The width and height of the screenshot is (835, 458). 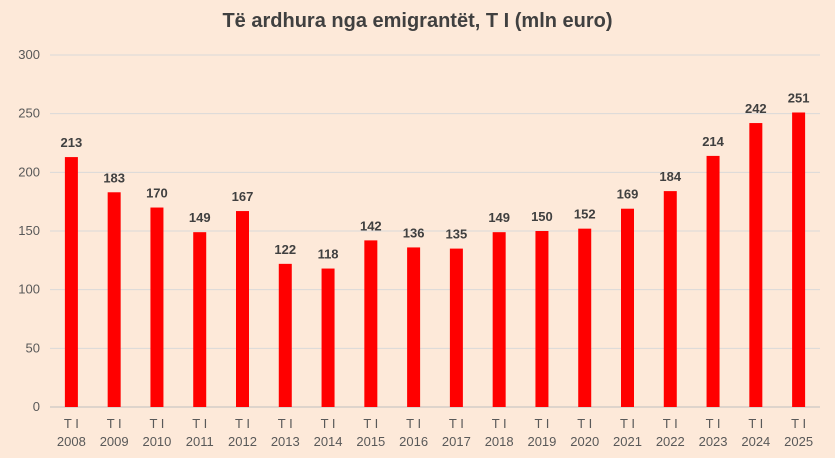 I want to click on data-label: 183, so click(x=114, y=177).